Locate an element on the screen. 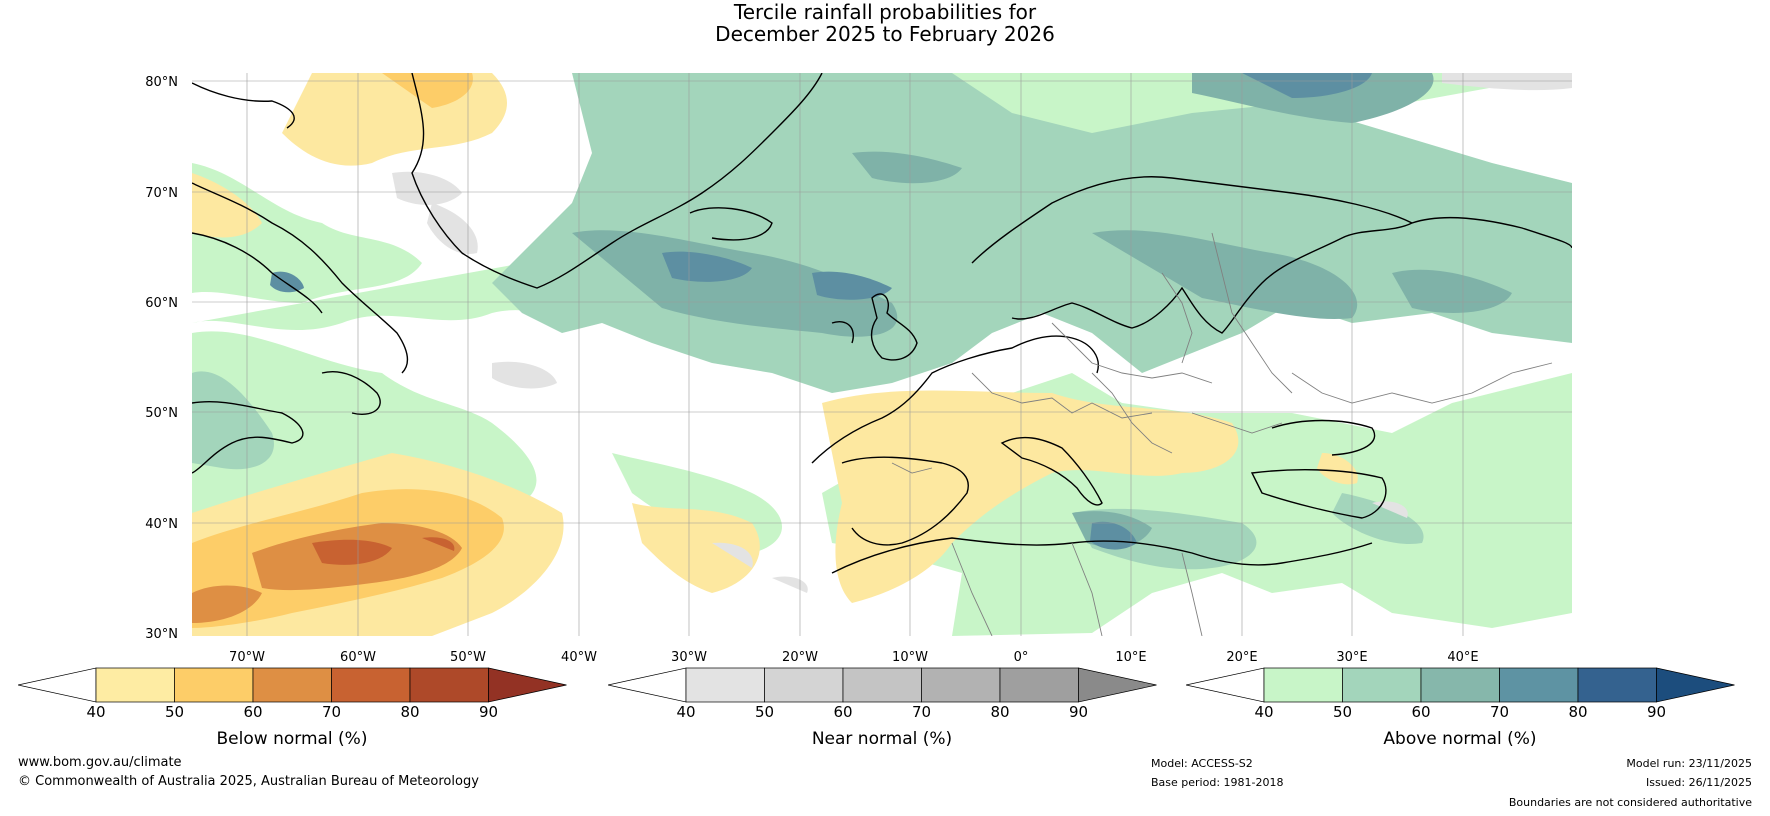  lon-label-40e: 40°E is located at coordinates (1463, 657).